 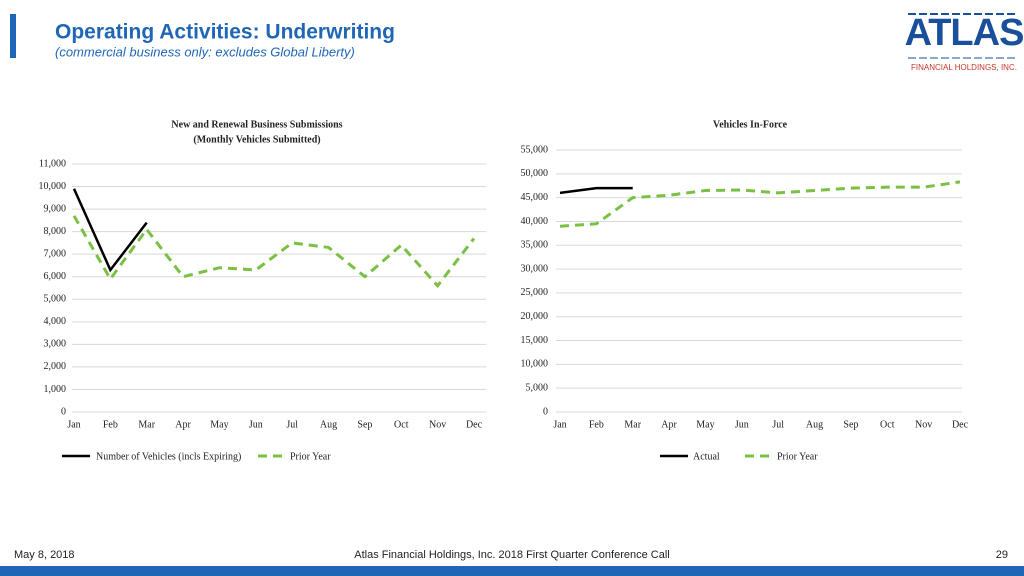 What do you see at coordinates (55, 366) in the screenshot?
I see `y-tick-label: 2,000` at bounding box center [55, 366].